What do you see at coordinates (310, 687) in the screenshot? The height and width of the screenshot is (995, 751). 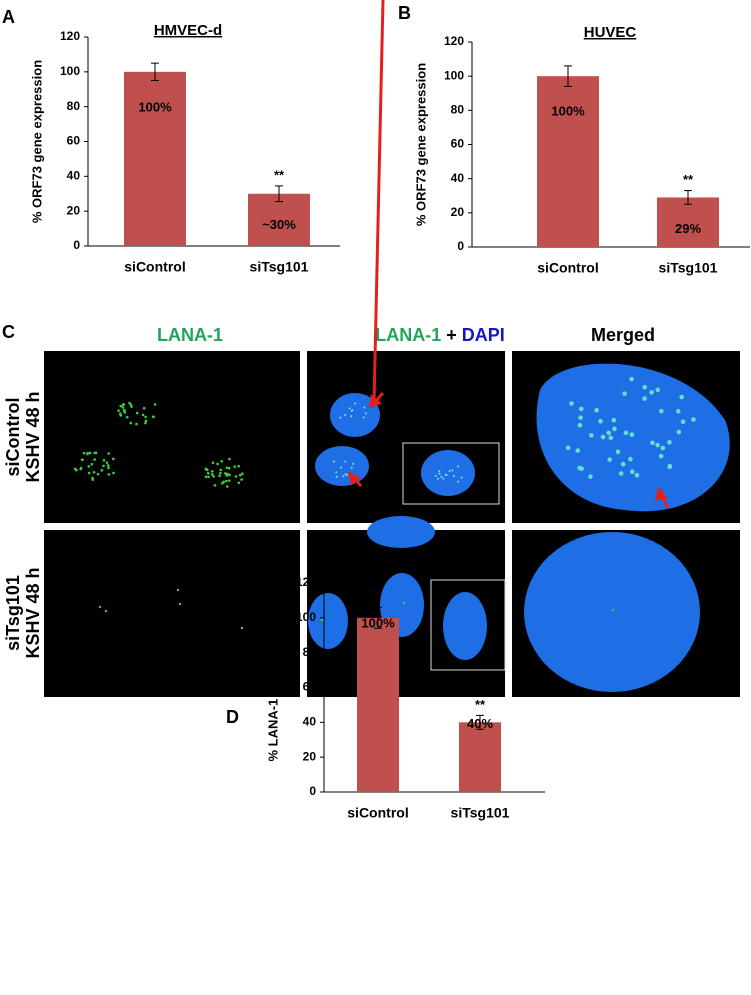 I see `y-tick-label: 60` at bounding box center [310, 687].